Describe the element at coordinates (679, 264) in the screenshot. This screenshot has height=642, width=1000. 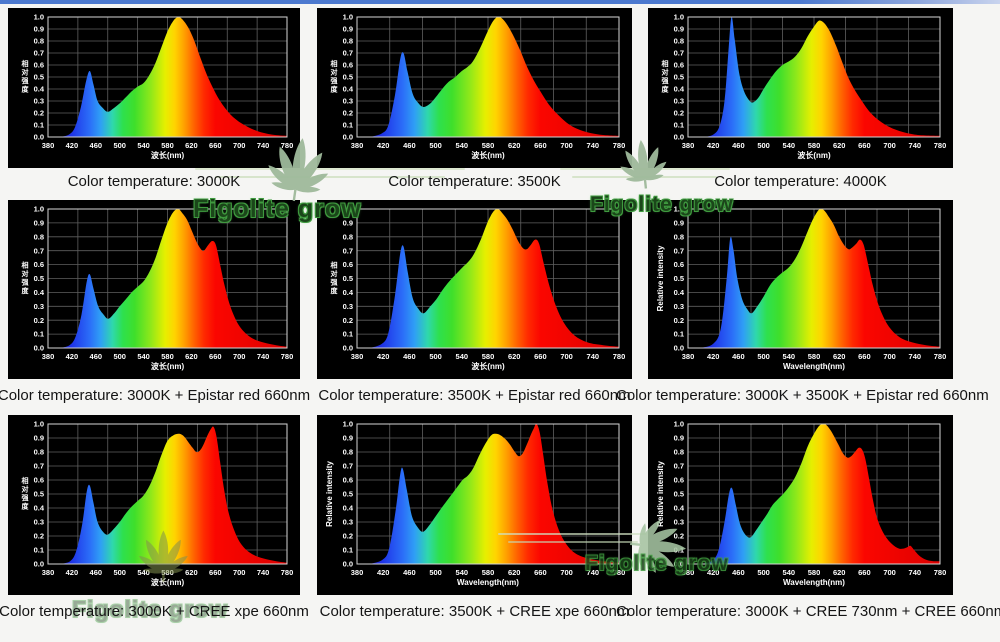
I see `y-tick-label: 0.6` at that location.